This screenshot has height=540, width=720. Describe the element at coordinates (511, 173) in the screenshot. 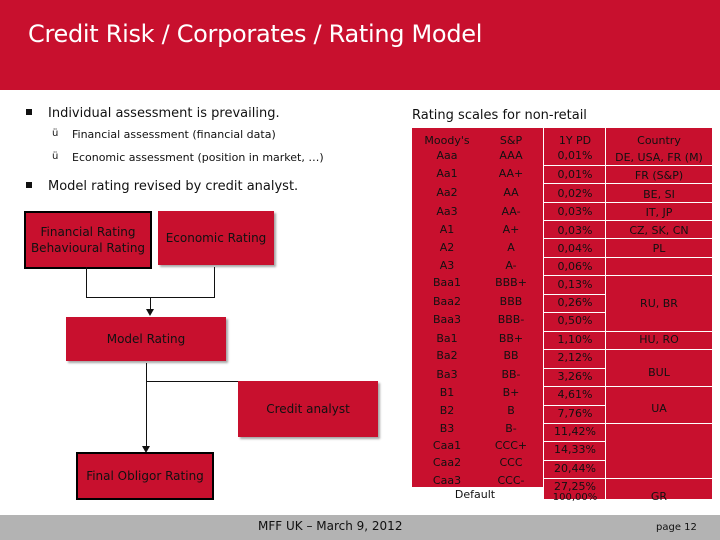

I see `sp-cell: AA+` at that location.